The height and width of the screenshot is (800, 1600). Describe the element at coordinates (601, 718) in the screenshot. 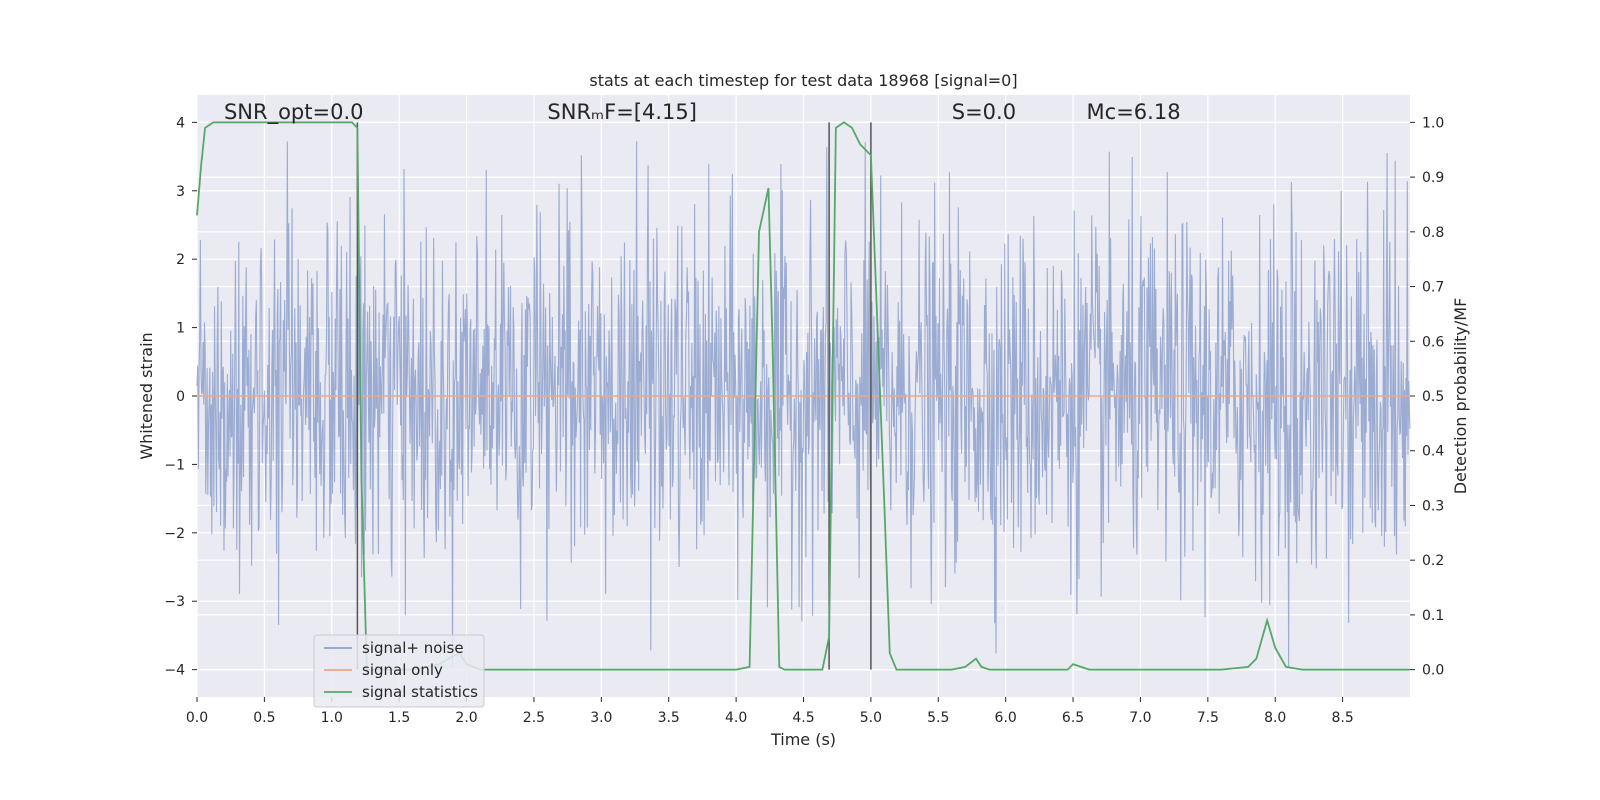

I see `x-tick-label: 3.0` at that location.